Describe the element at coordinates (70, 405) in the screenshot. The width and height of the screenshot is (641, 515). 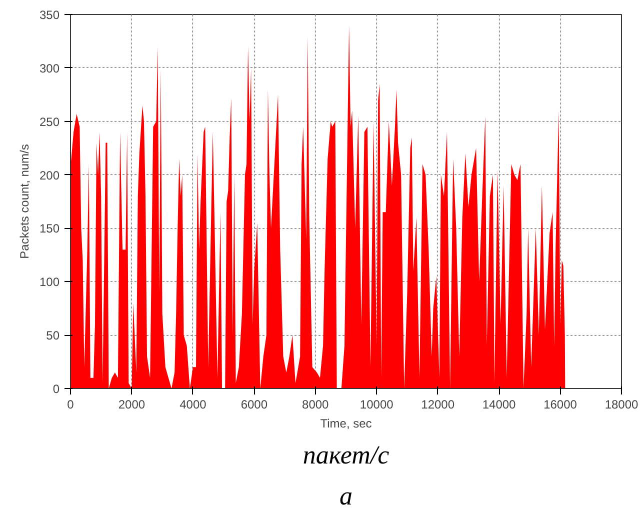
I see `x-tick-label: 0` at that location.